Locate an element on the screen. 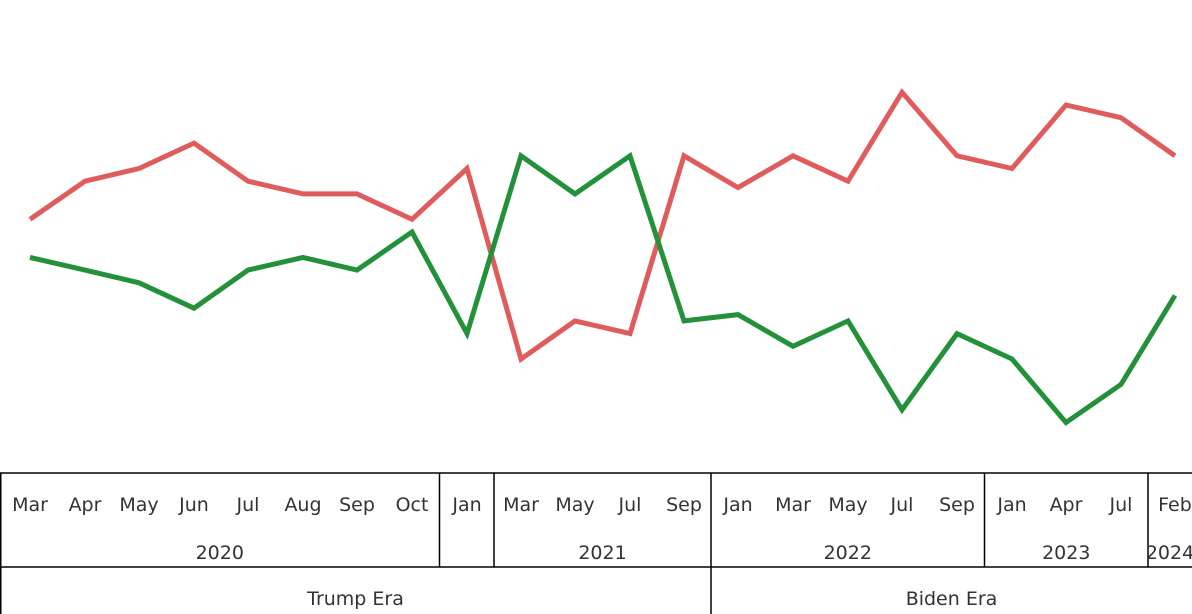  x-tick-label: Feb is located at coordinates (1175, 505).